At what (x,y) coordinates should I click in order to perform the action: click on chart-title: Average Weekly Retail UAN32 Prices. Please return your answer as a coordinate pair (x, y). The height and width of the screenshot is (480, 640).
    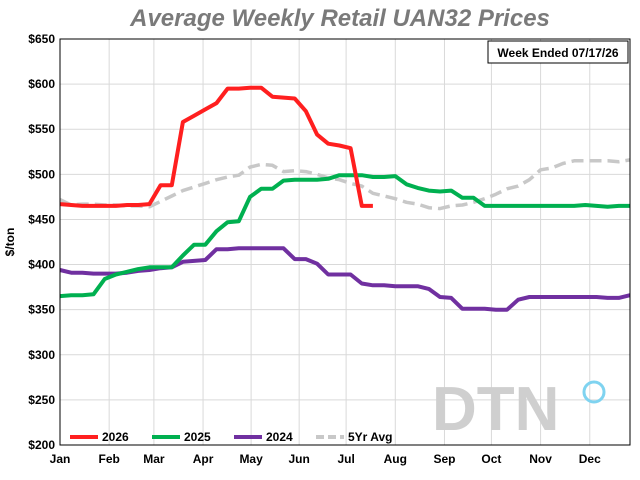
    Looking at the image, I should click on (339, 18).